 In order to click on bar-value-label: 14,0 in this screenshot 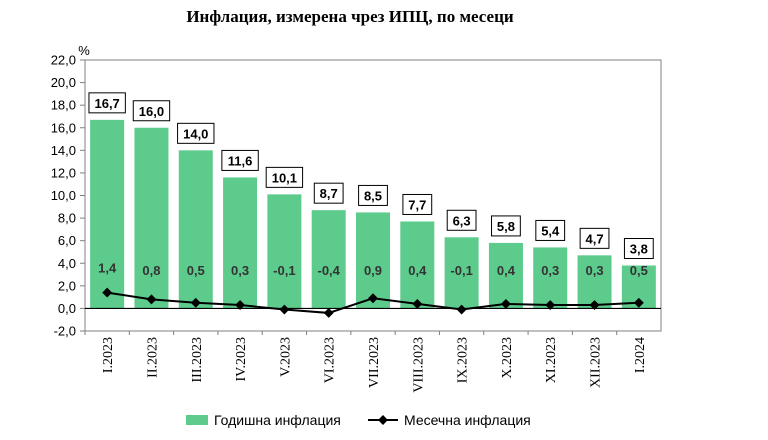, I will do `click(195, 133)`.